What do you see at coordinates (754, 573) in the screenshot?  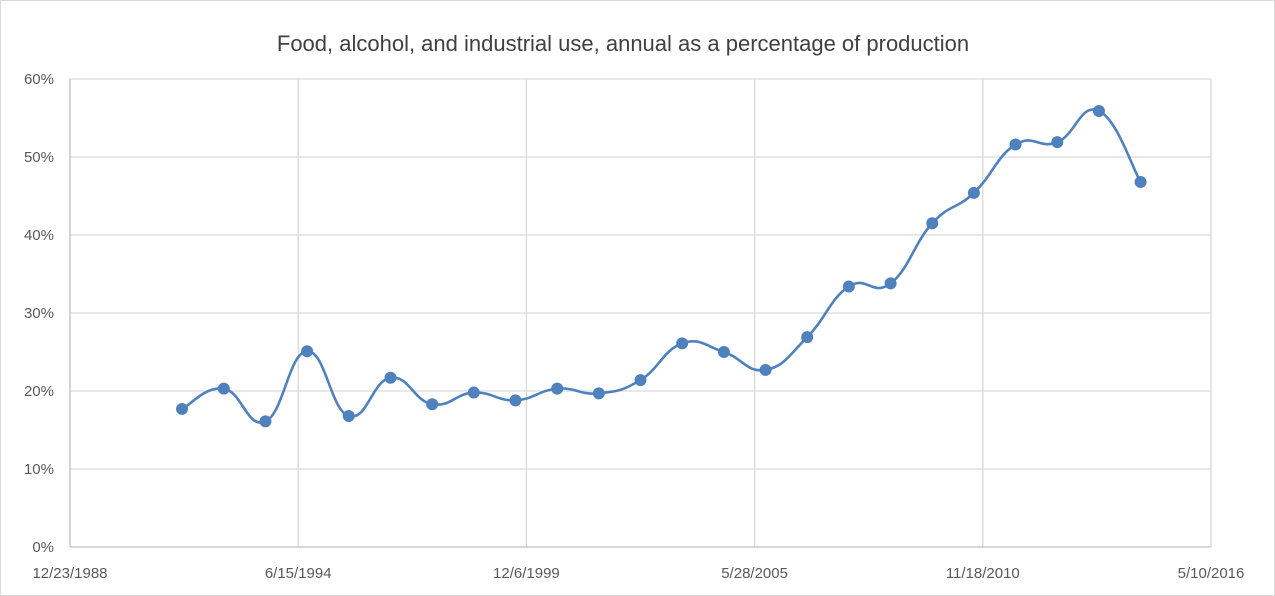 I see `x-tick-label: 5/28/2005` at bounding box center [754, 573].